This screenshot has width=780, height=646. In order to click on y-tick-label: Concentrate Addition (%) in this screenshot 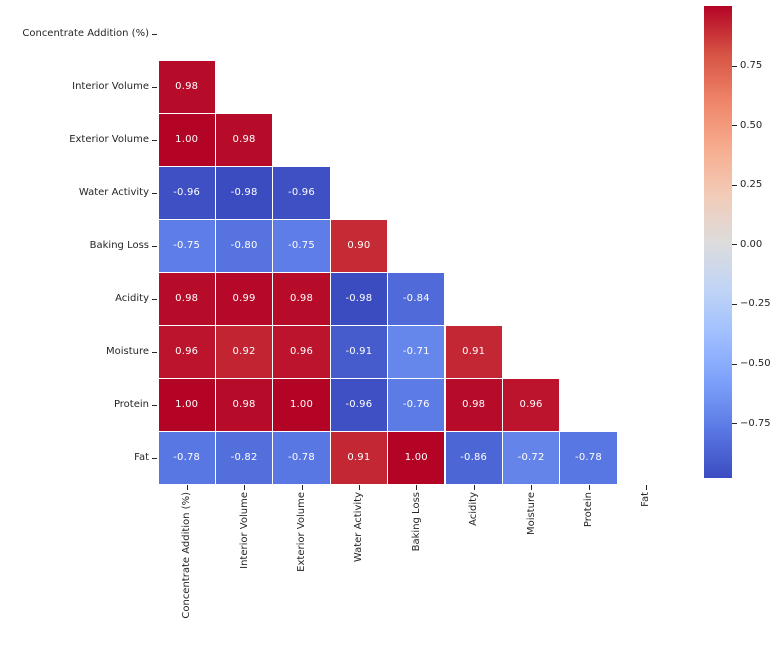, I will do `click(85, 33)`.